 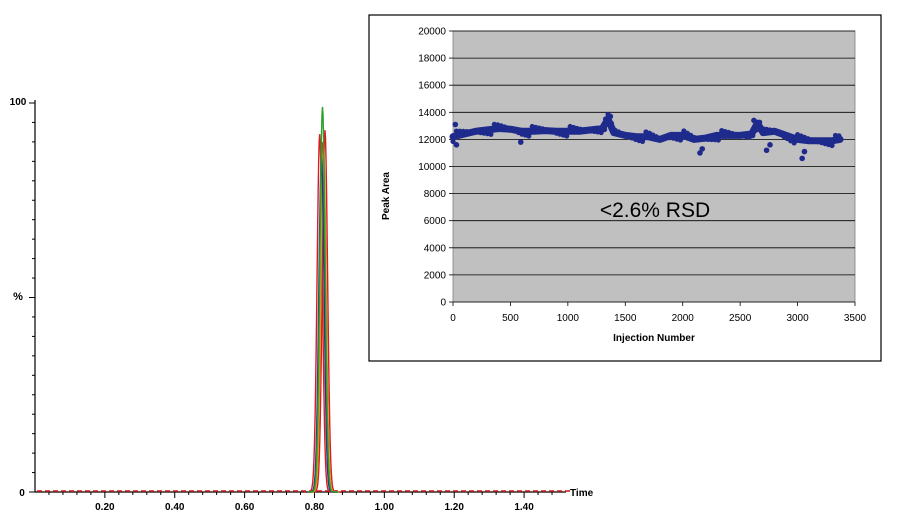 I want to click on inset-x-tick-label: 2000, so click(x=683, y=318).